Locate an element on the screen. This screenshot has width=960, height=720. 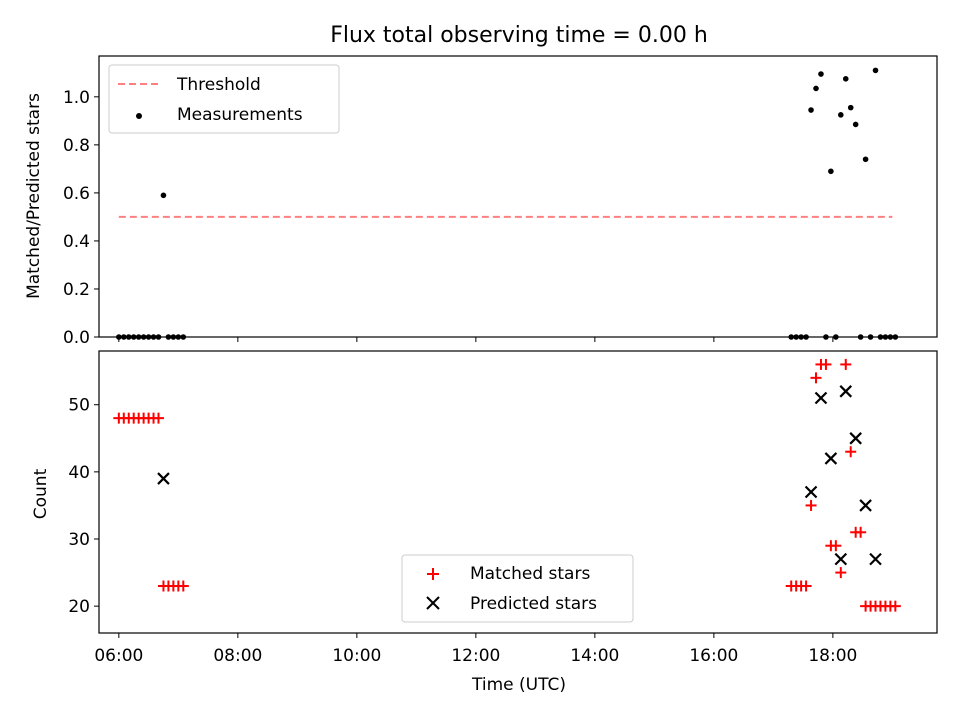
top-y-tick-label: 0.8 is located at coordinates (76, 146).